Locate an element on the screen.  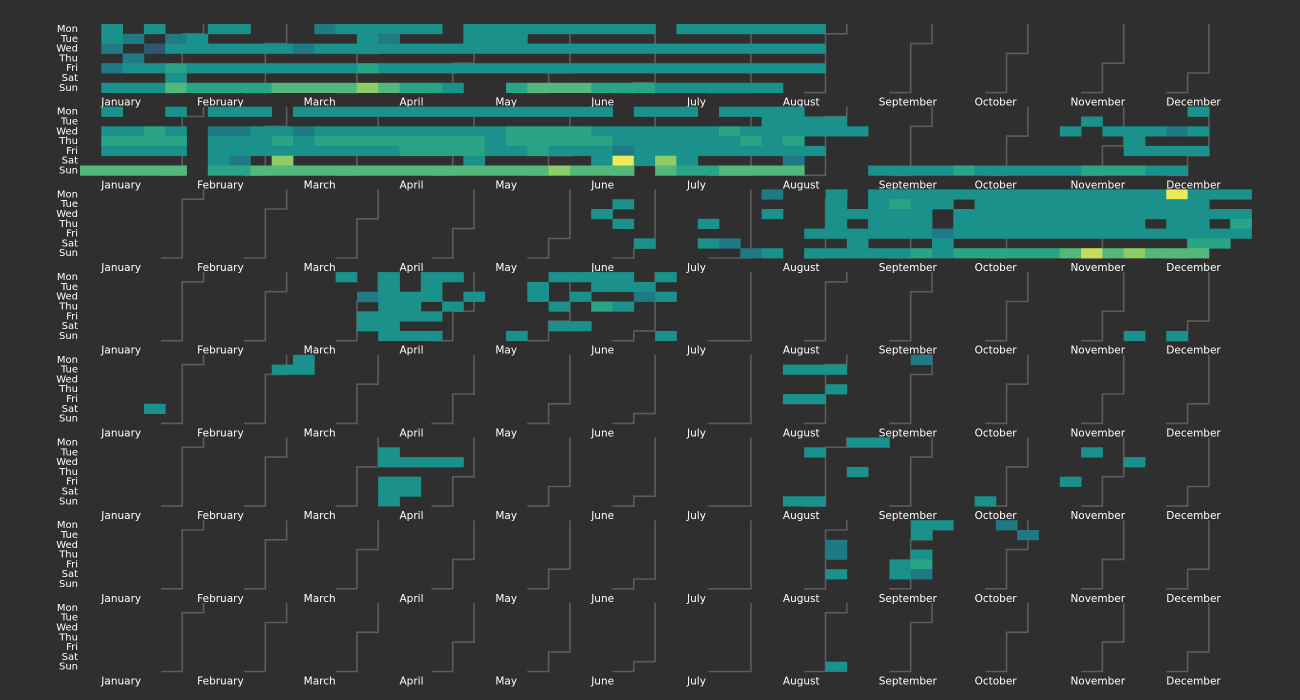
month-label: May is located at coordinates (506, 516).